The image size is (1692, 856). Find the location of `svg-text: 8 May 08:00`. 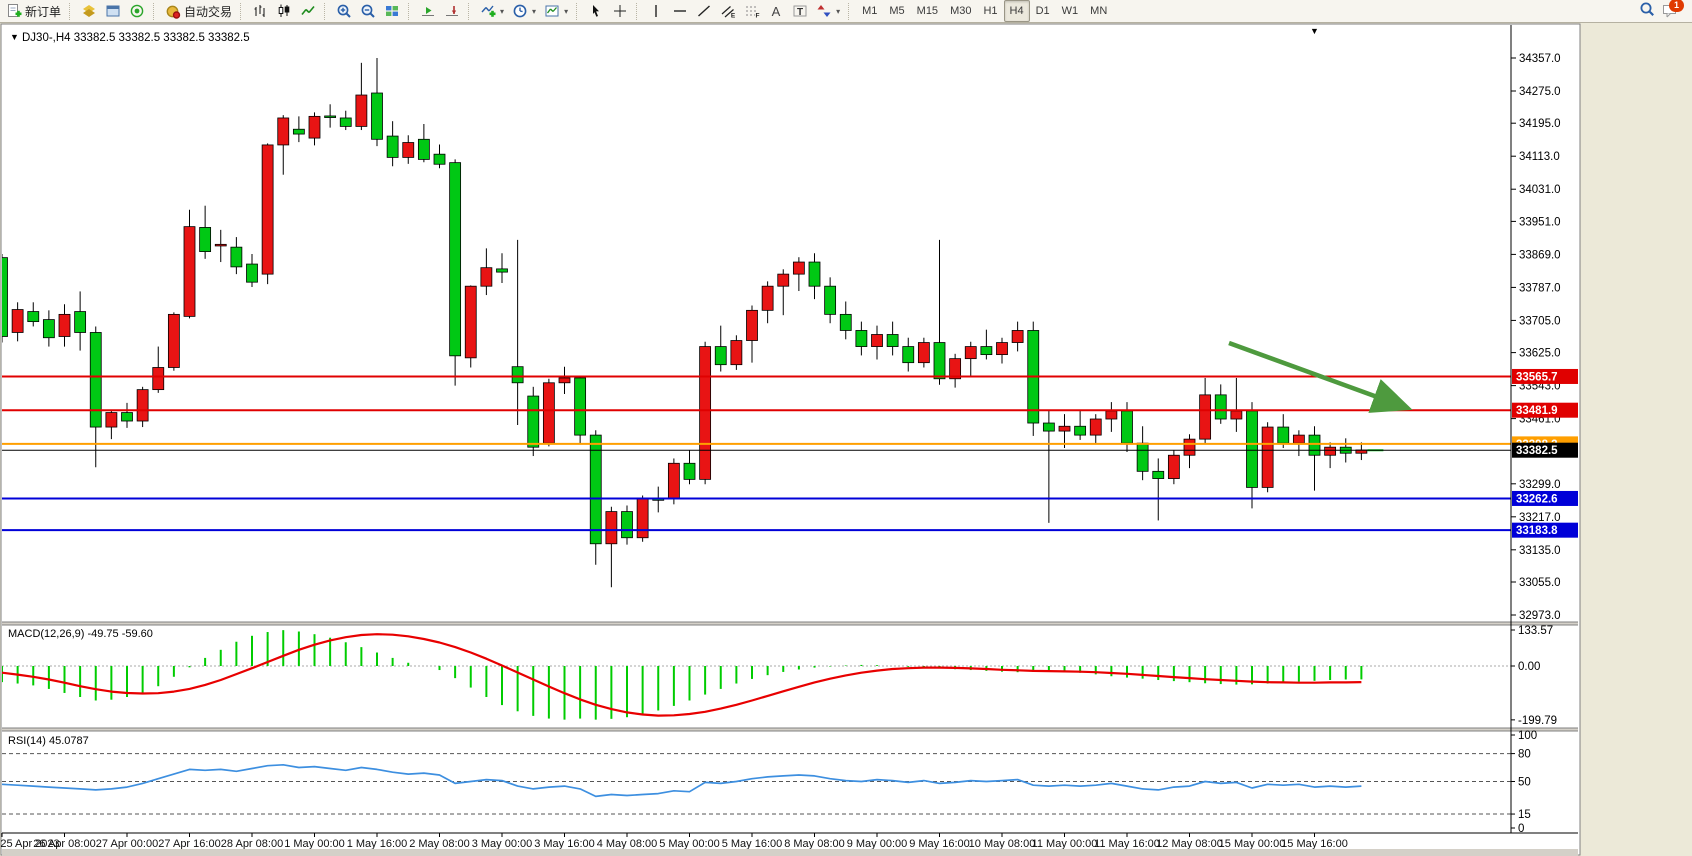

svg-text: 8 May 08:00 is located at coordinates (814, 844).